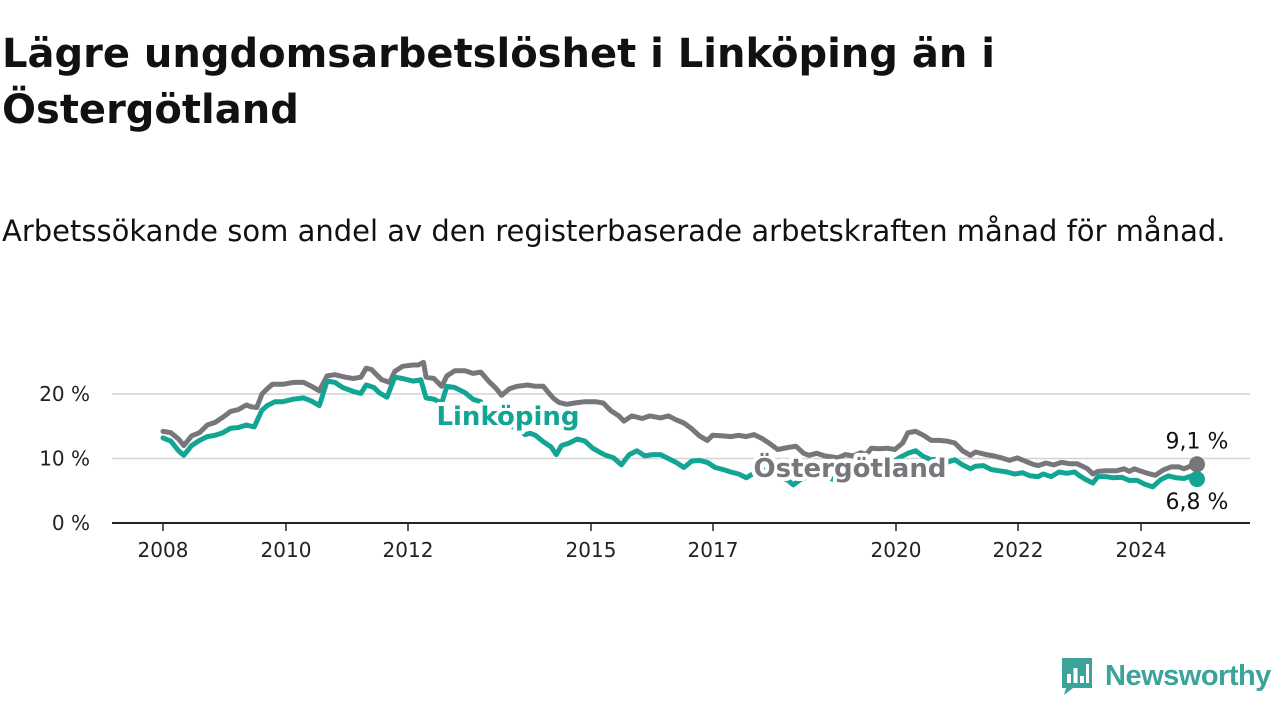 This screenshot has height=720, width=1280. What do you see at coordinates (1197, 441) in the screenshot?
I see `end-value-label: 9,1 %` at bounding box center [1197, 441].